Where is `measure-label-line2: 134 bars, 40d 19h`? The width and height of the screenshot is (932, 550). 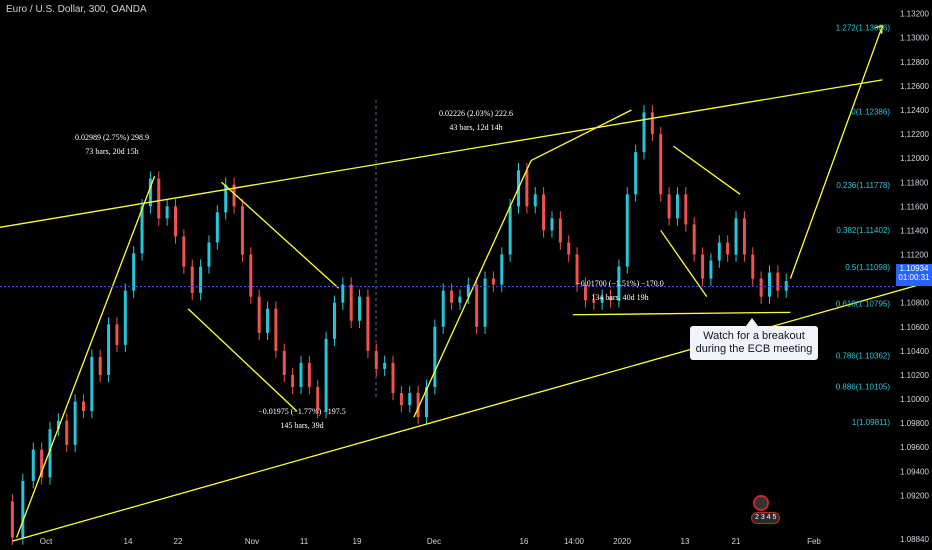 measure-label-line2: 134 bars, 40d 19h is located at coordinates (619, 297).